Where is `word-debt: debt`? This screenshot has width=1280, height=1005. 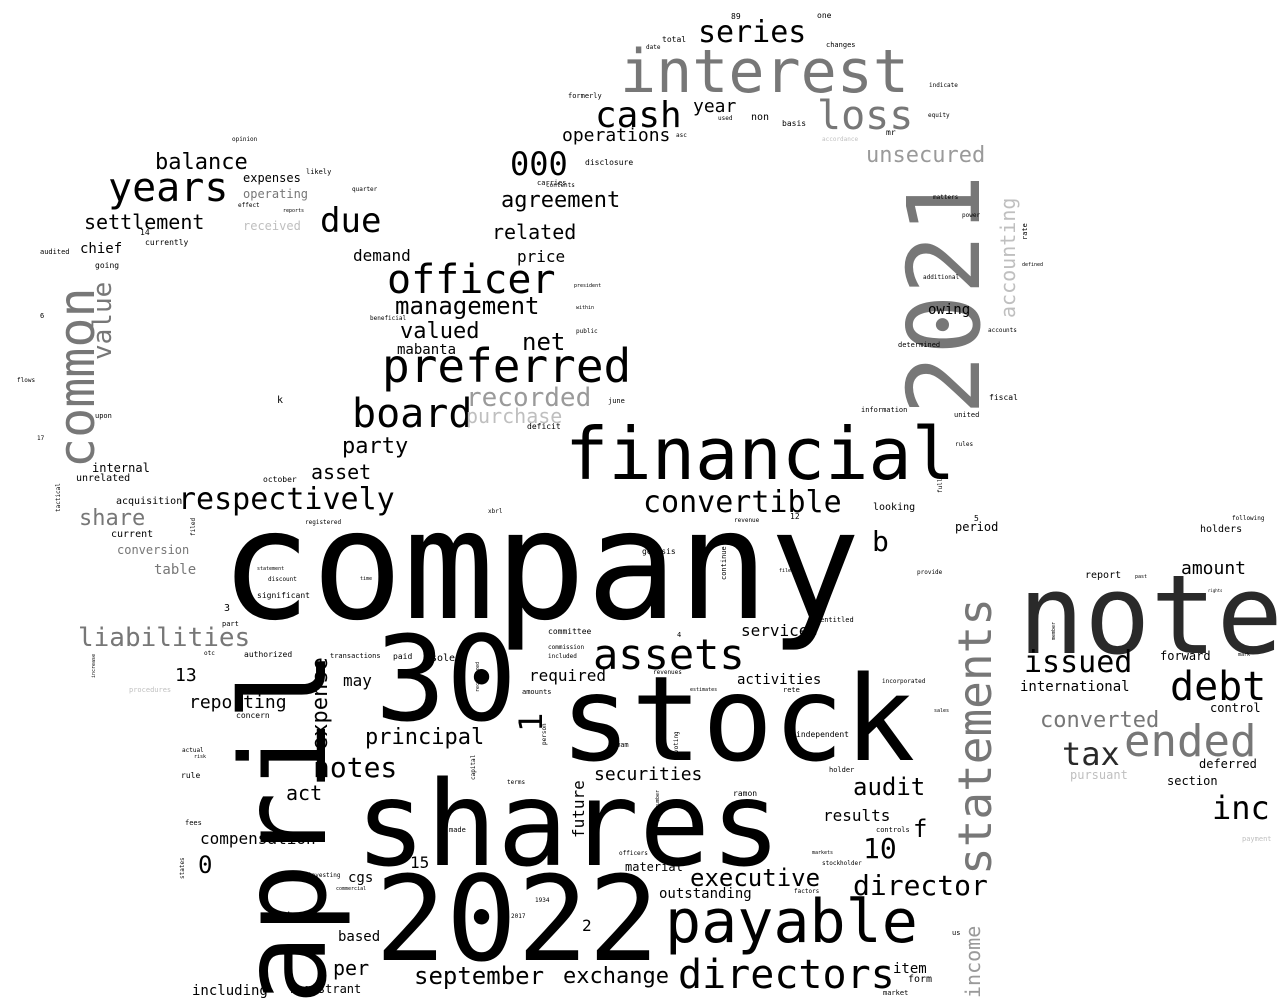 word-debt: debt is located at coordinates (1218, 687).